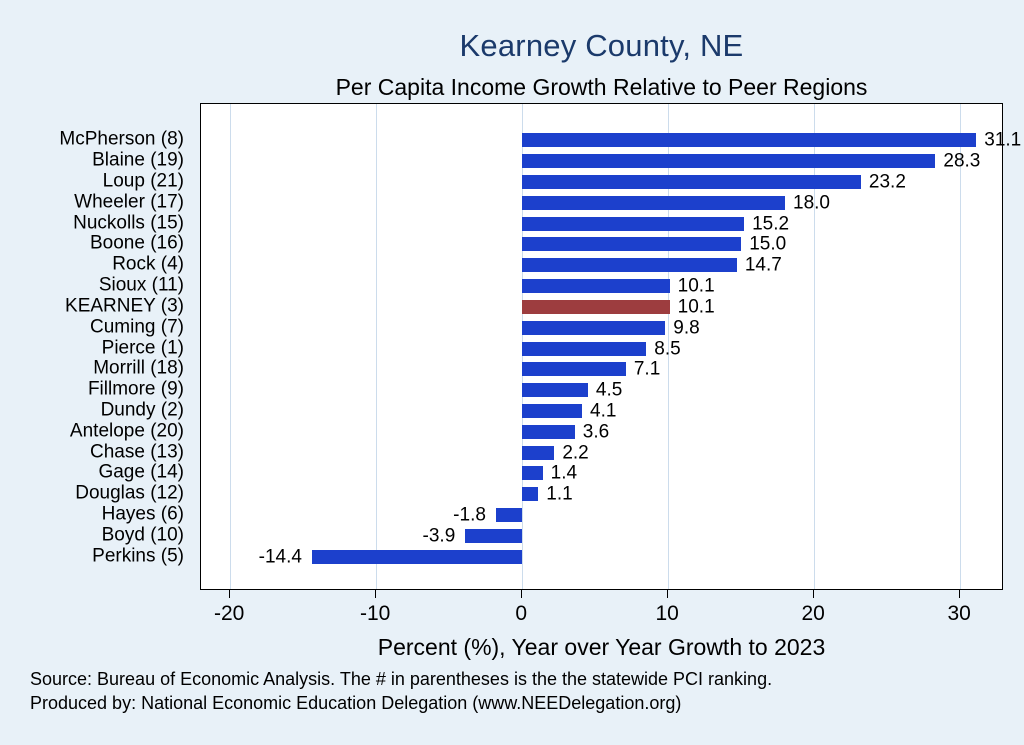 The height and width of the screenshot is (745, 1024). What do you see at coordinates (141, 285) in the screenshot?
I see `category-label: Sioux (11)` at bounding box center [141, 285].